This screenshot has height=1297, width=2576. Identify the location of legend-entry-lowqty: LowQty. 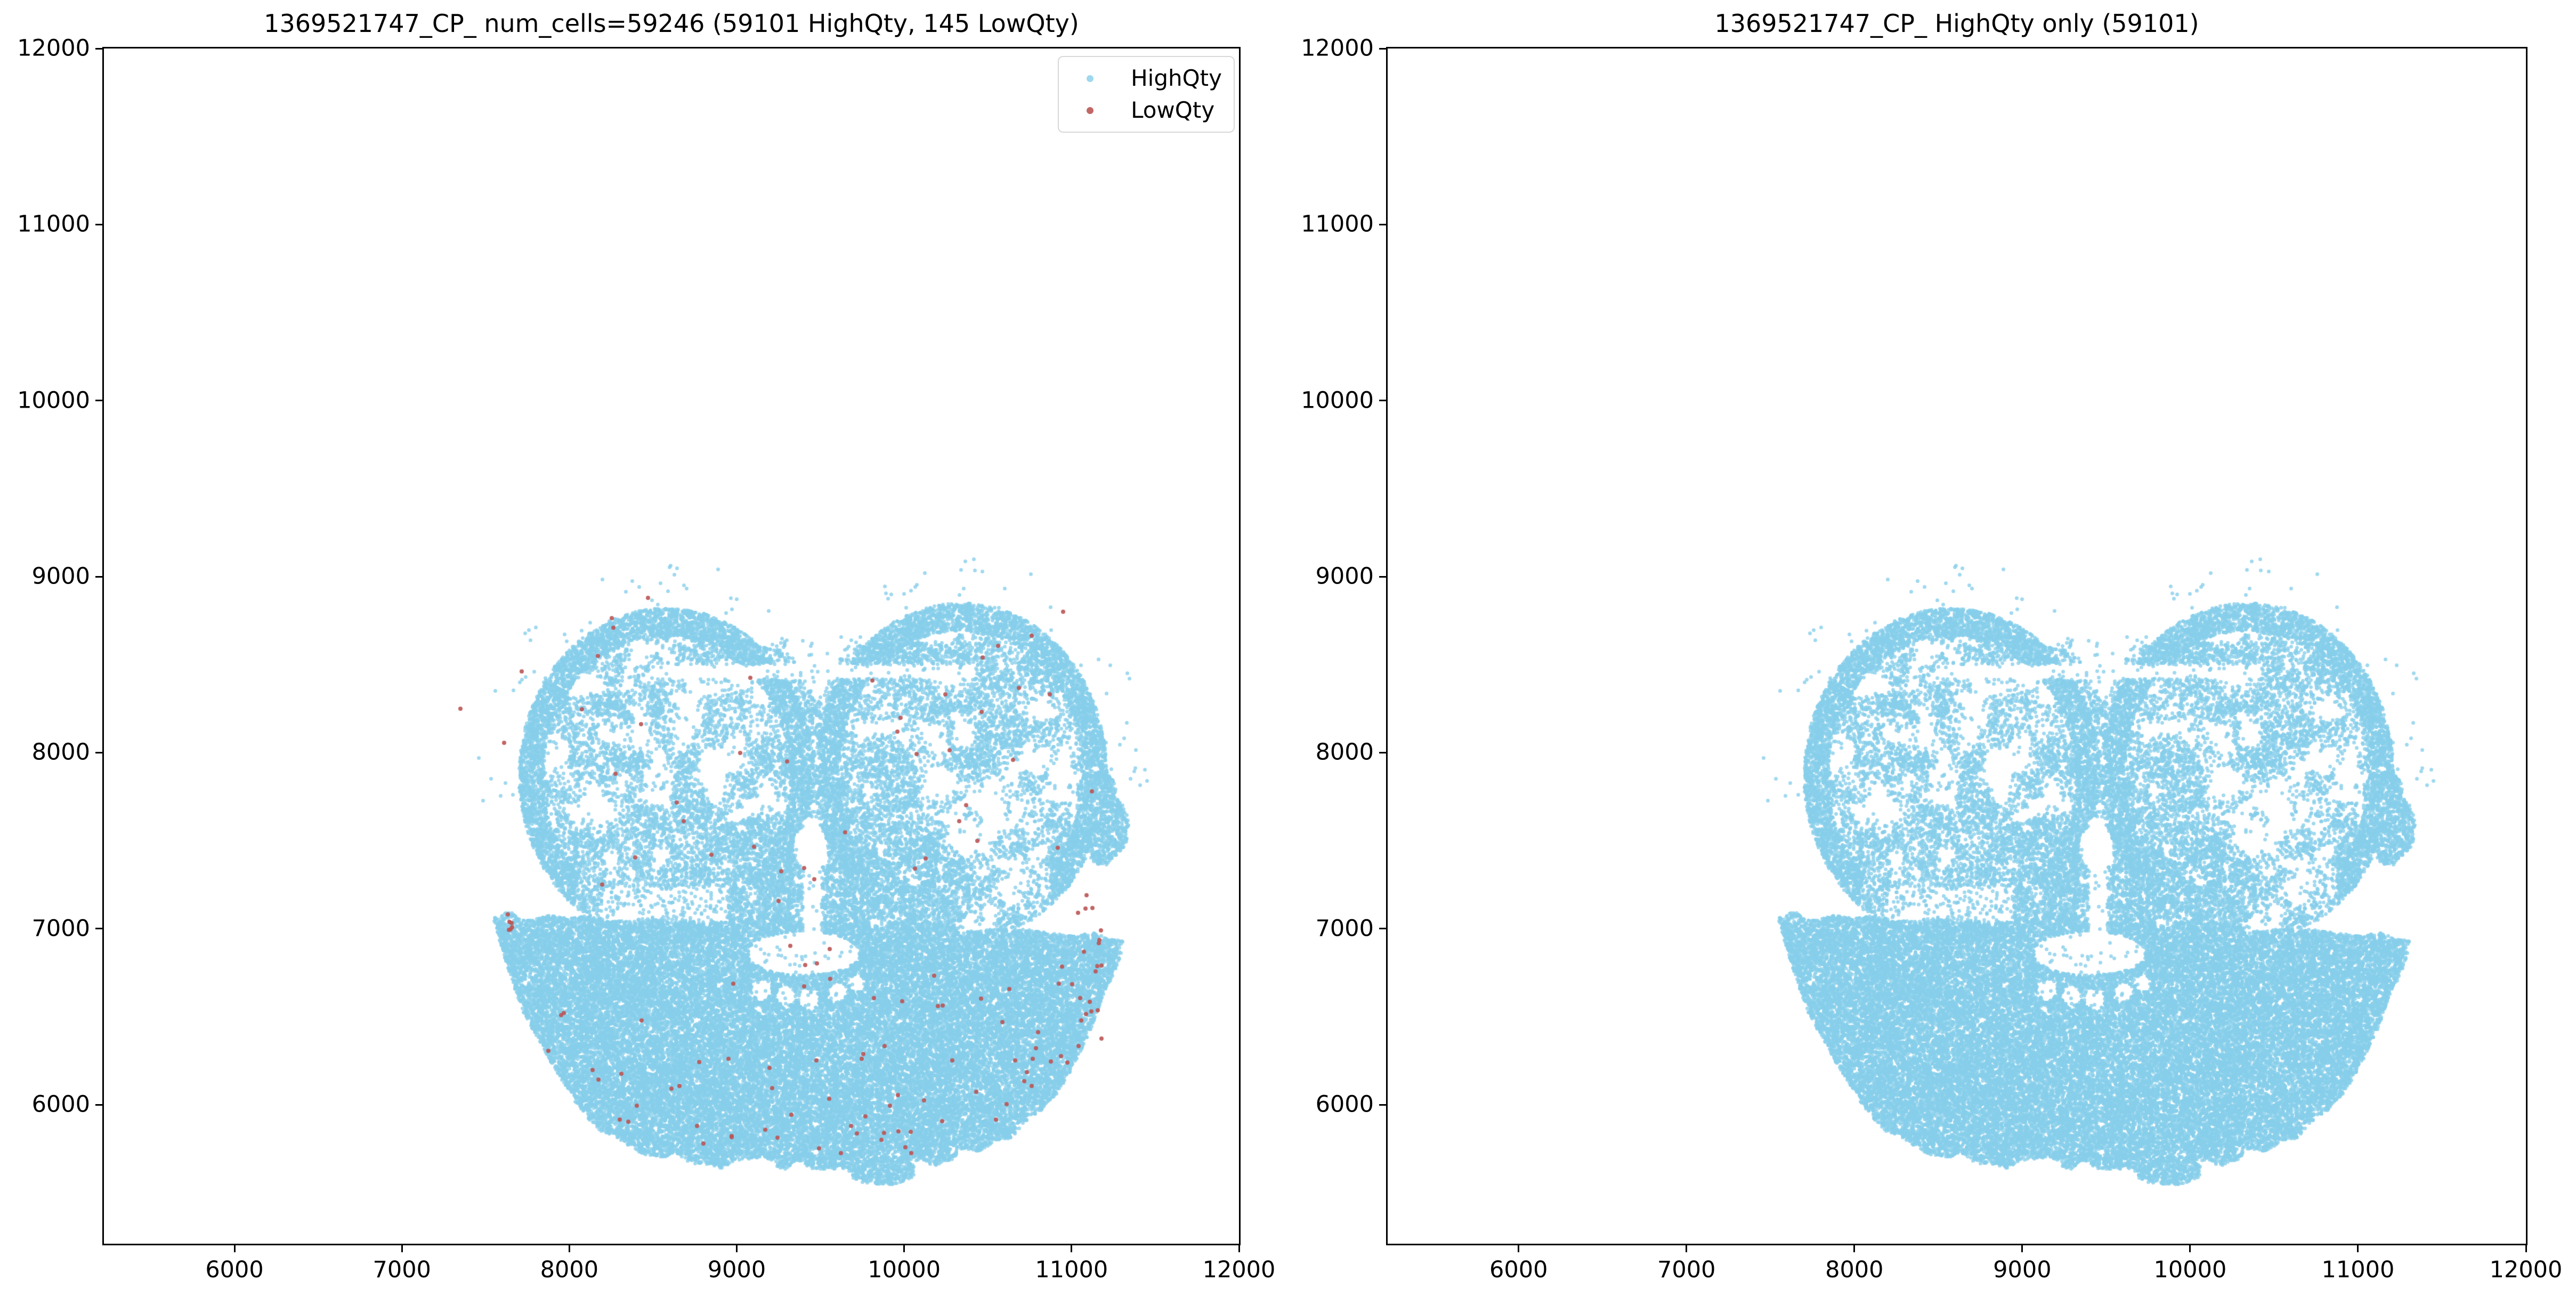
(1140, 110).